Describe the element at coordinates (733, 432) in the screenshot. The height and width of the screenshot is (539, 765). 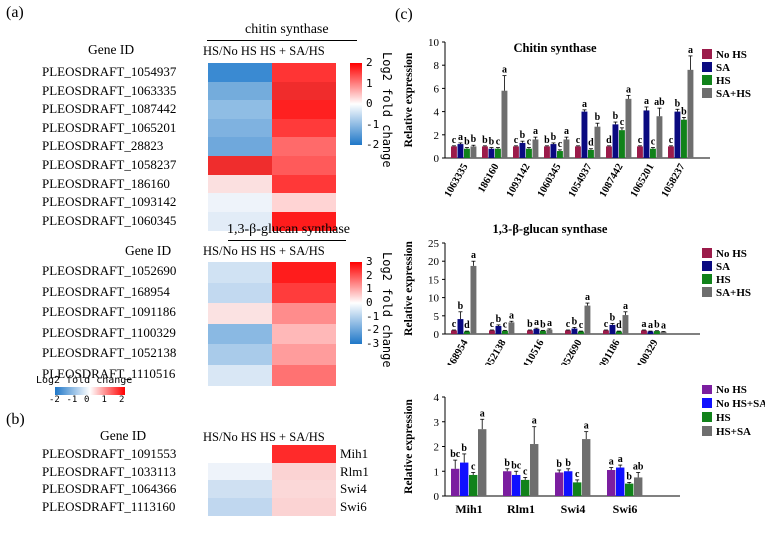
I see `legend-label: HS+SA` at that location.